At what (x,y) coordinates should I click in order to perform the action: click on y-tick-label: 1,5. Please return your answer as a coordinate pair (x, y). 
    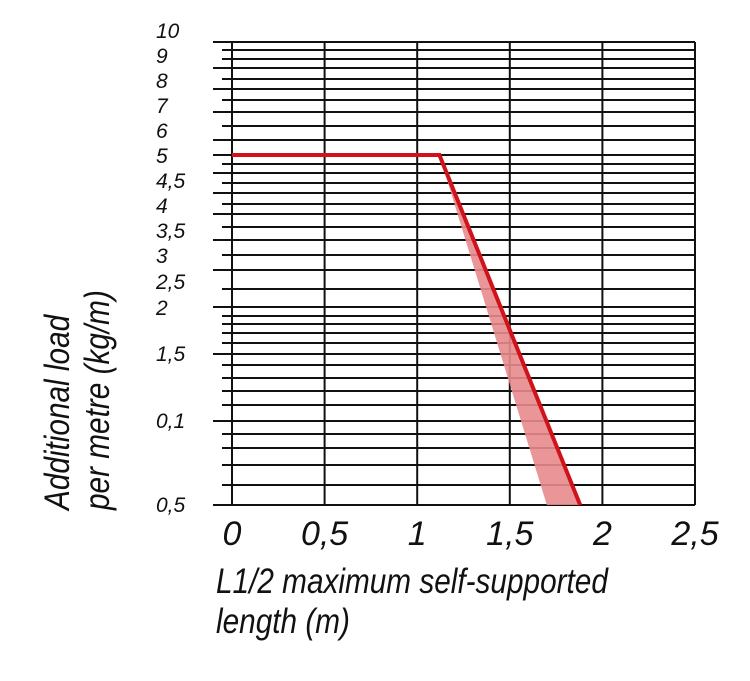
    Looking at the image, I should click on (171, 354).